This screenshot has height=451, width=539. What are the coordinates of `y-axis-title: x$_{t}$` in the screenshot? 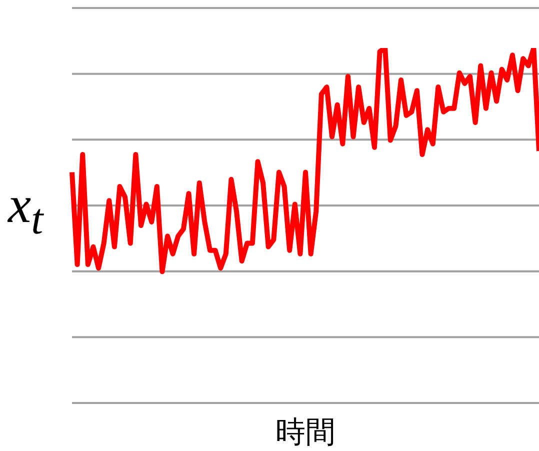 It's located at (26, 210).